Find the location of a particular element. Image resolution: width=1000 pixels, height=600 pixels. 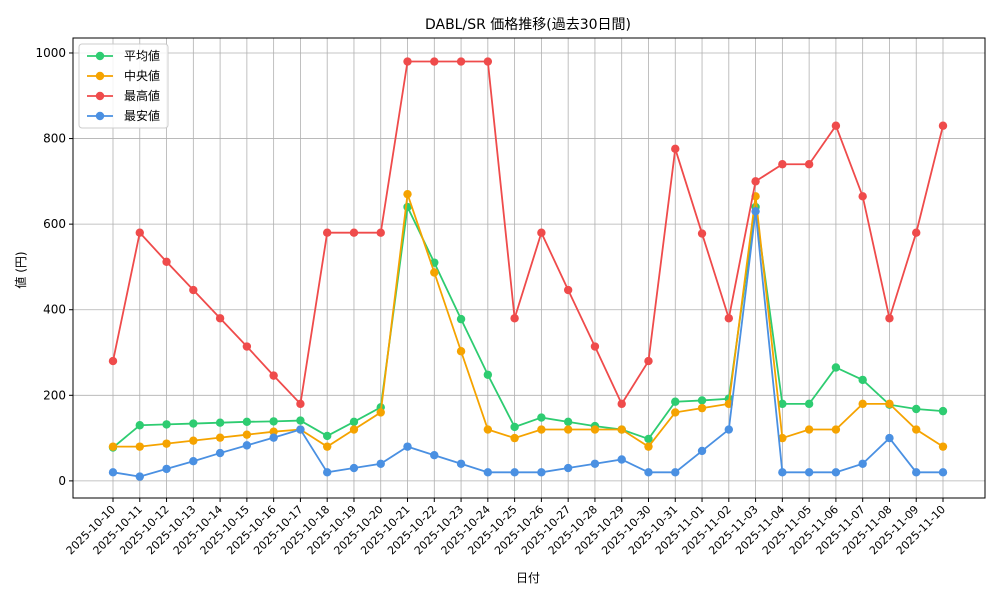

y-tick-label: 800 is located at coordinates (54, 139).